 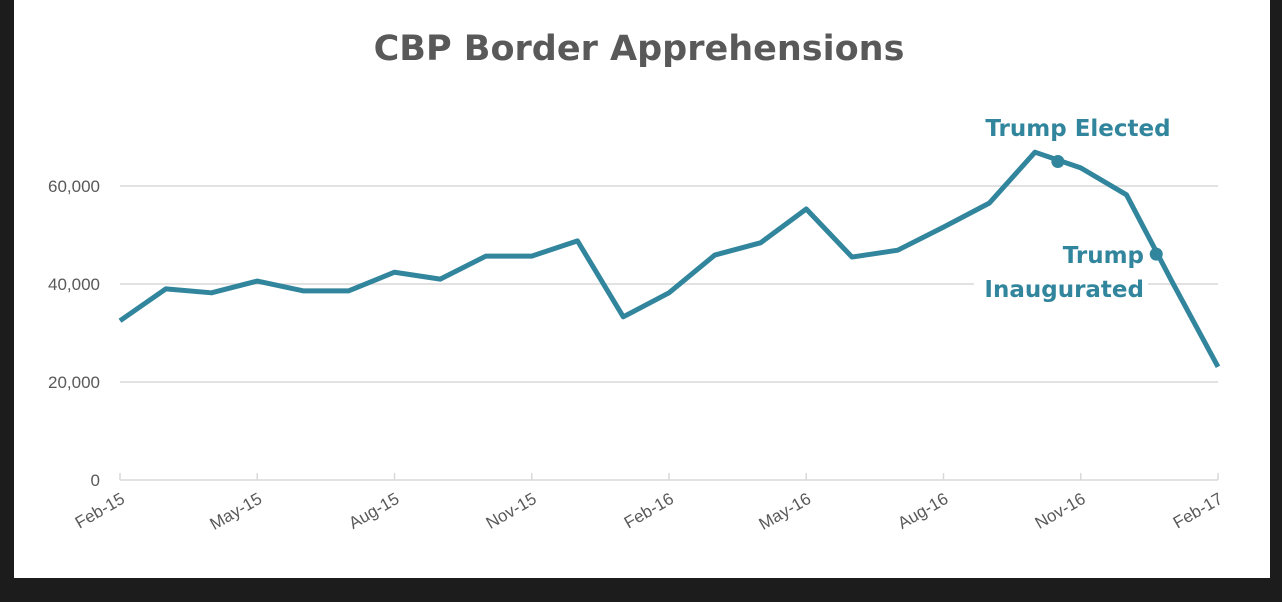 I want to click on x-tick-label: Nov-16, so click(x=1060, y=511).